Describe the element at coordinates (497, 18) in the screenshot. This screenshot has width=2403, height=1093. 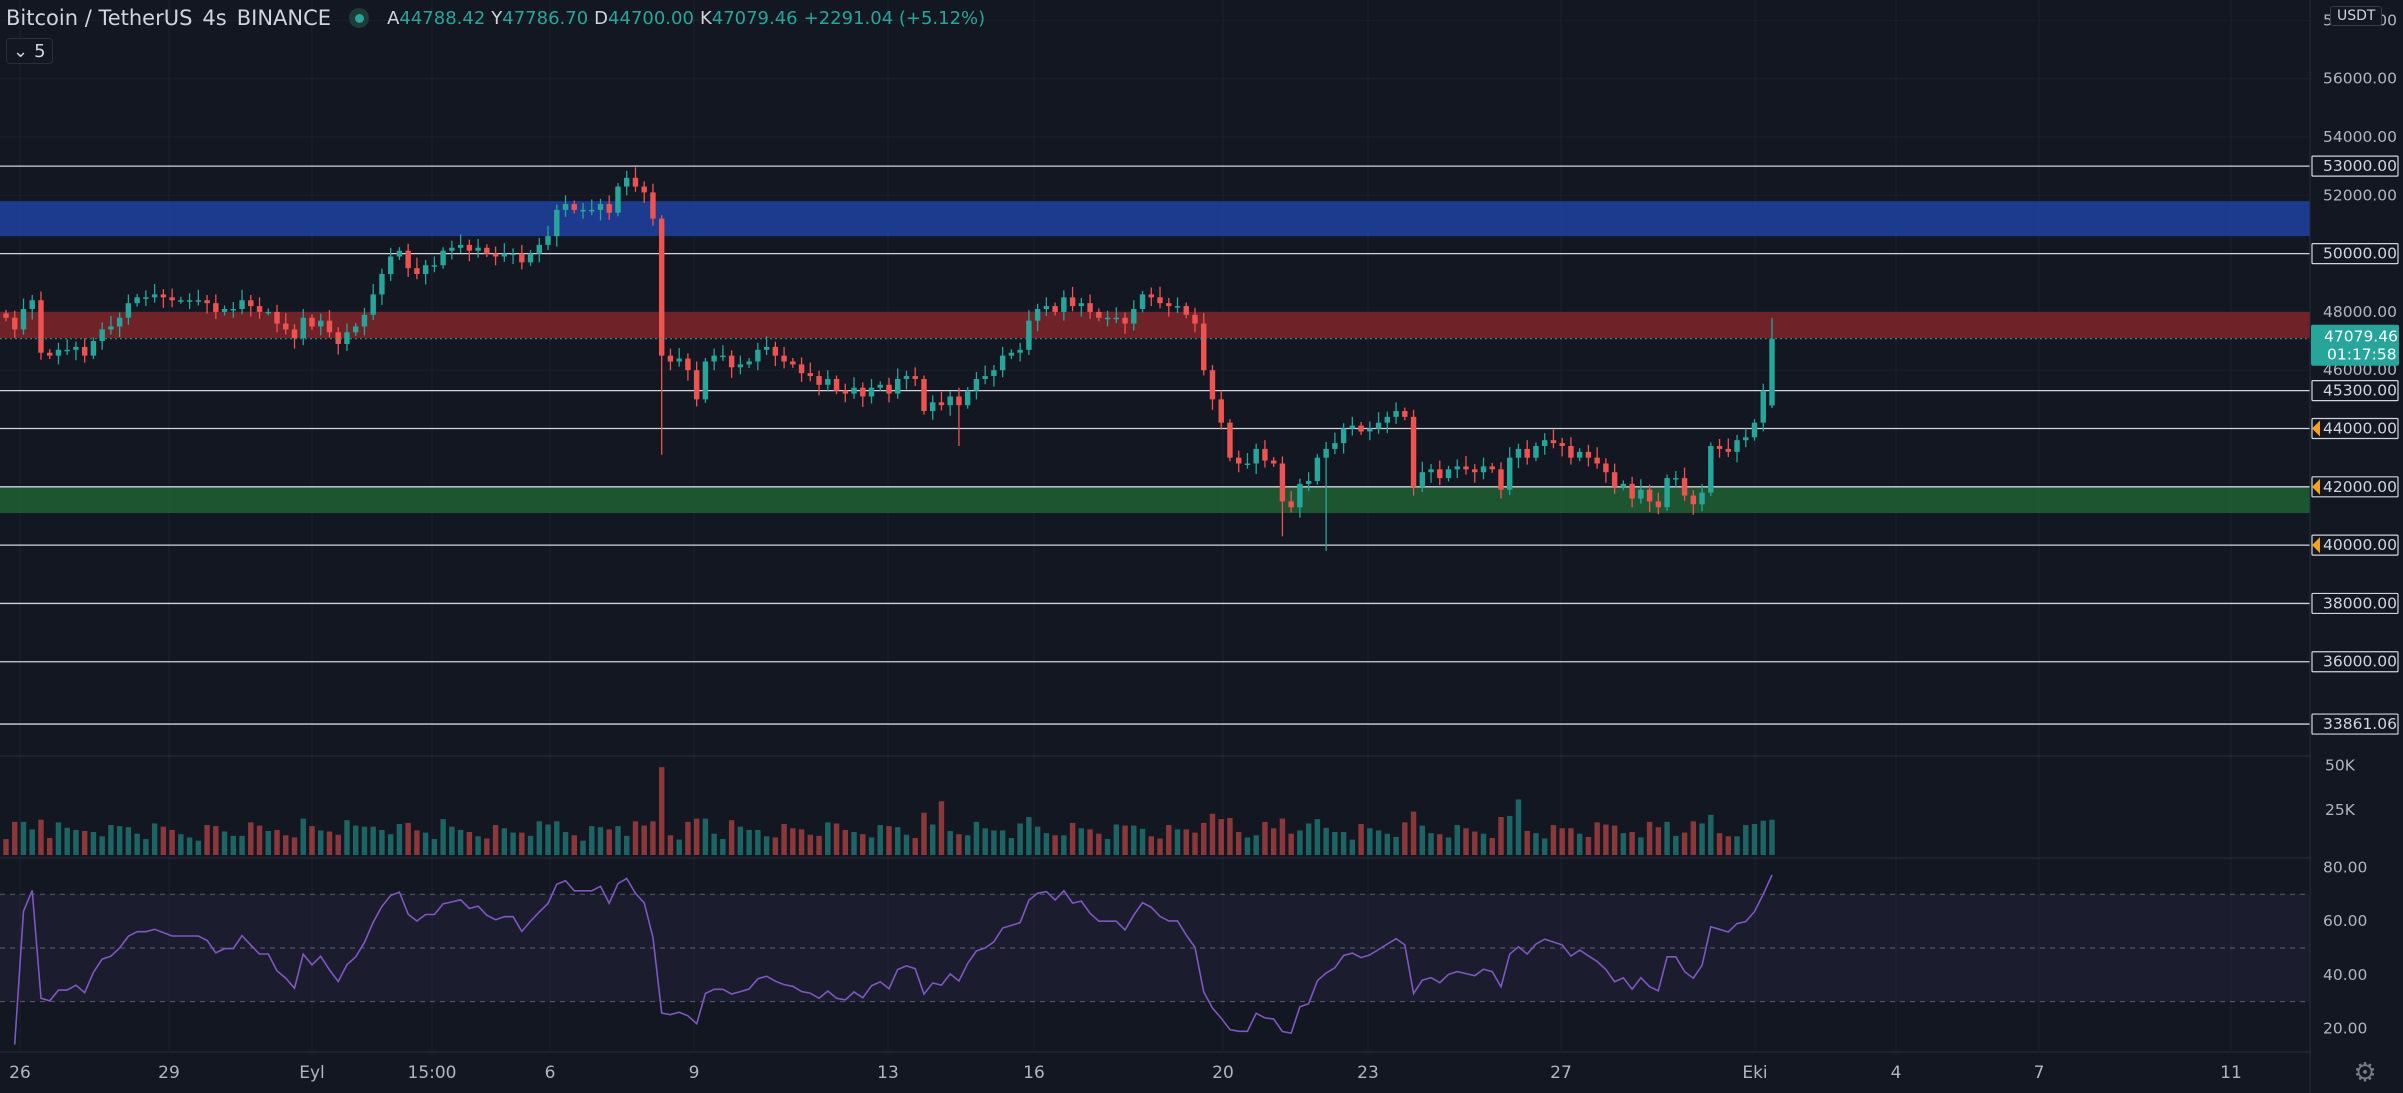
I see `ohlc-high-key: Y` at that location.